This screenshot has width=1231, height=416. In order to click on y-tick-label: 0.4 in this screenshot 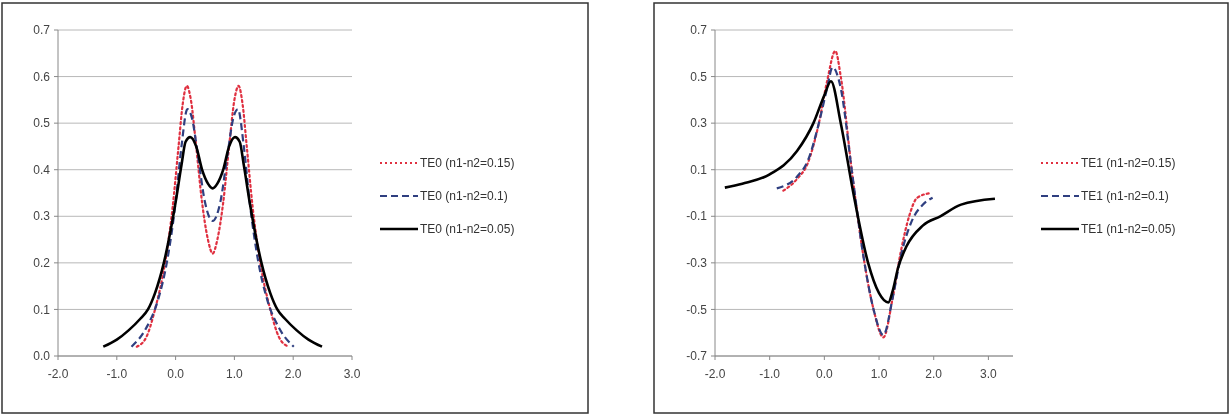, I will do `click(42, 169)`.